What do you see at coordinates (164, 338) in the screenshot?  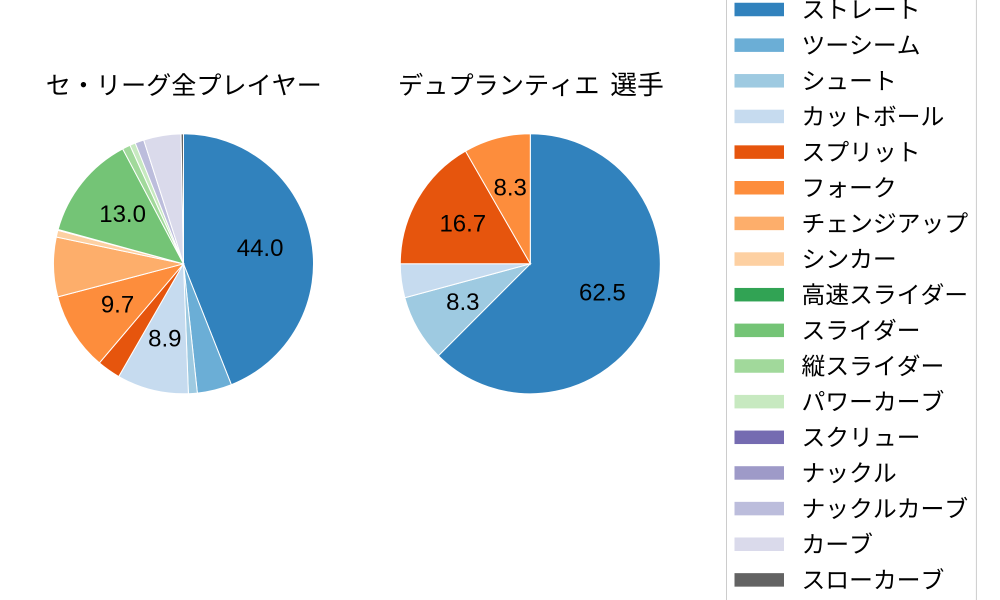 I see `svg-text: 8.9` at bounding box center [164, 338].